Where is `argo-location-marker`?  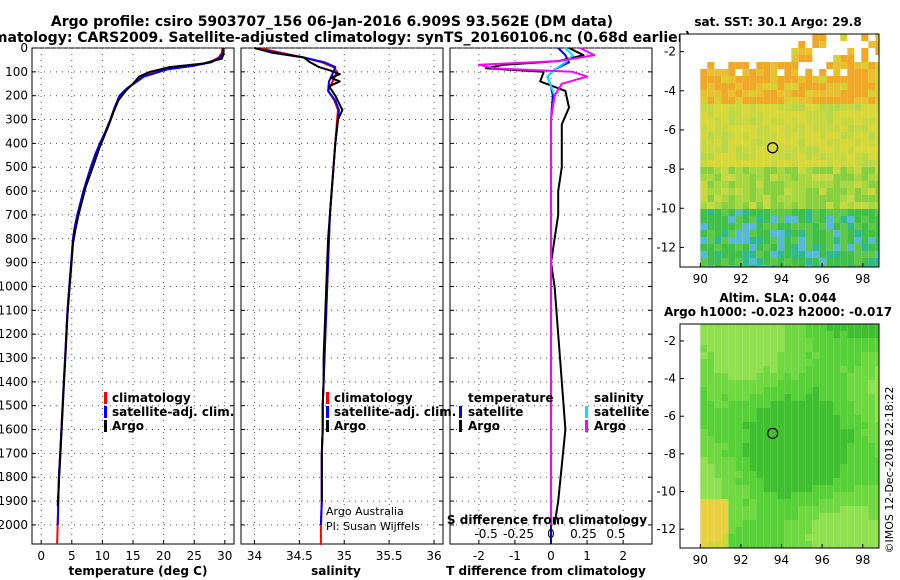 argo-location-marker is located at coordinates (773, 148).